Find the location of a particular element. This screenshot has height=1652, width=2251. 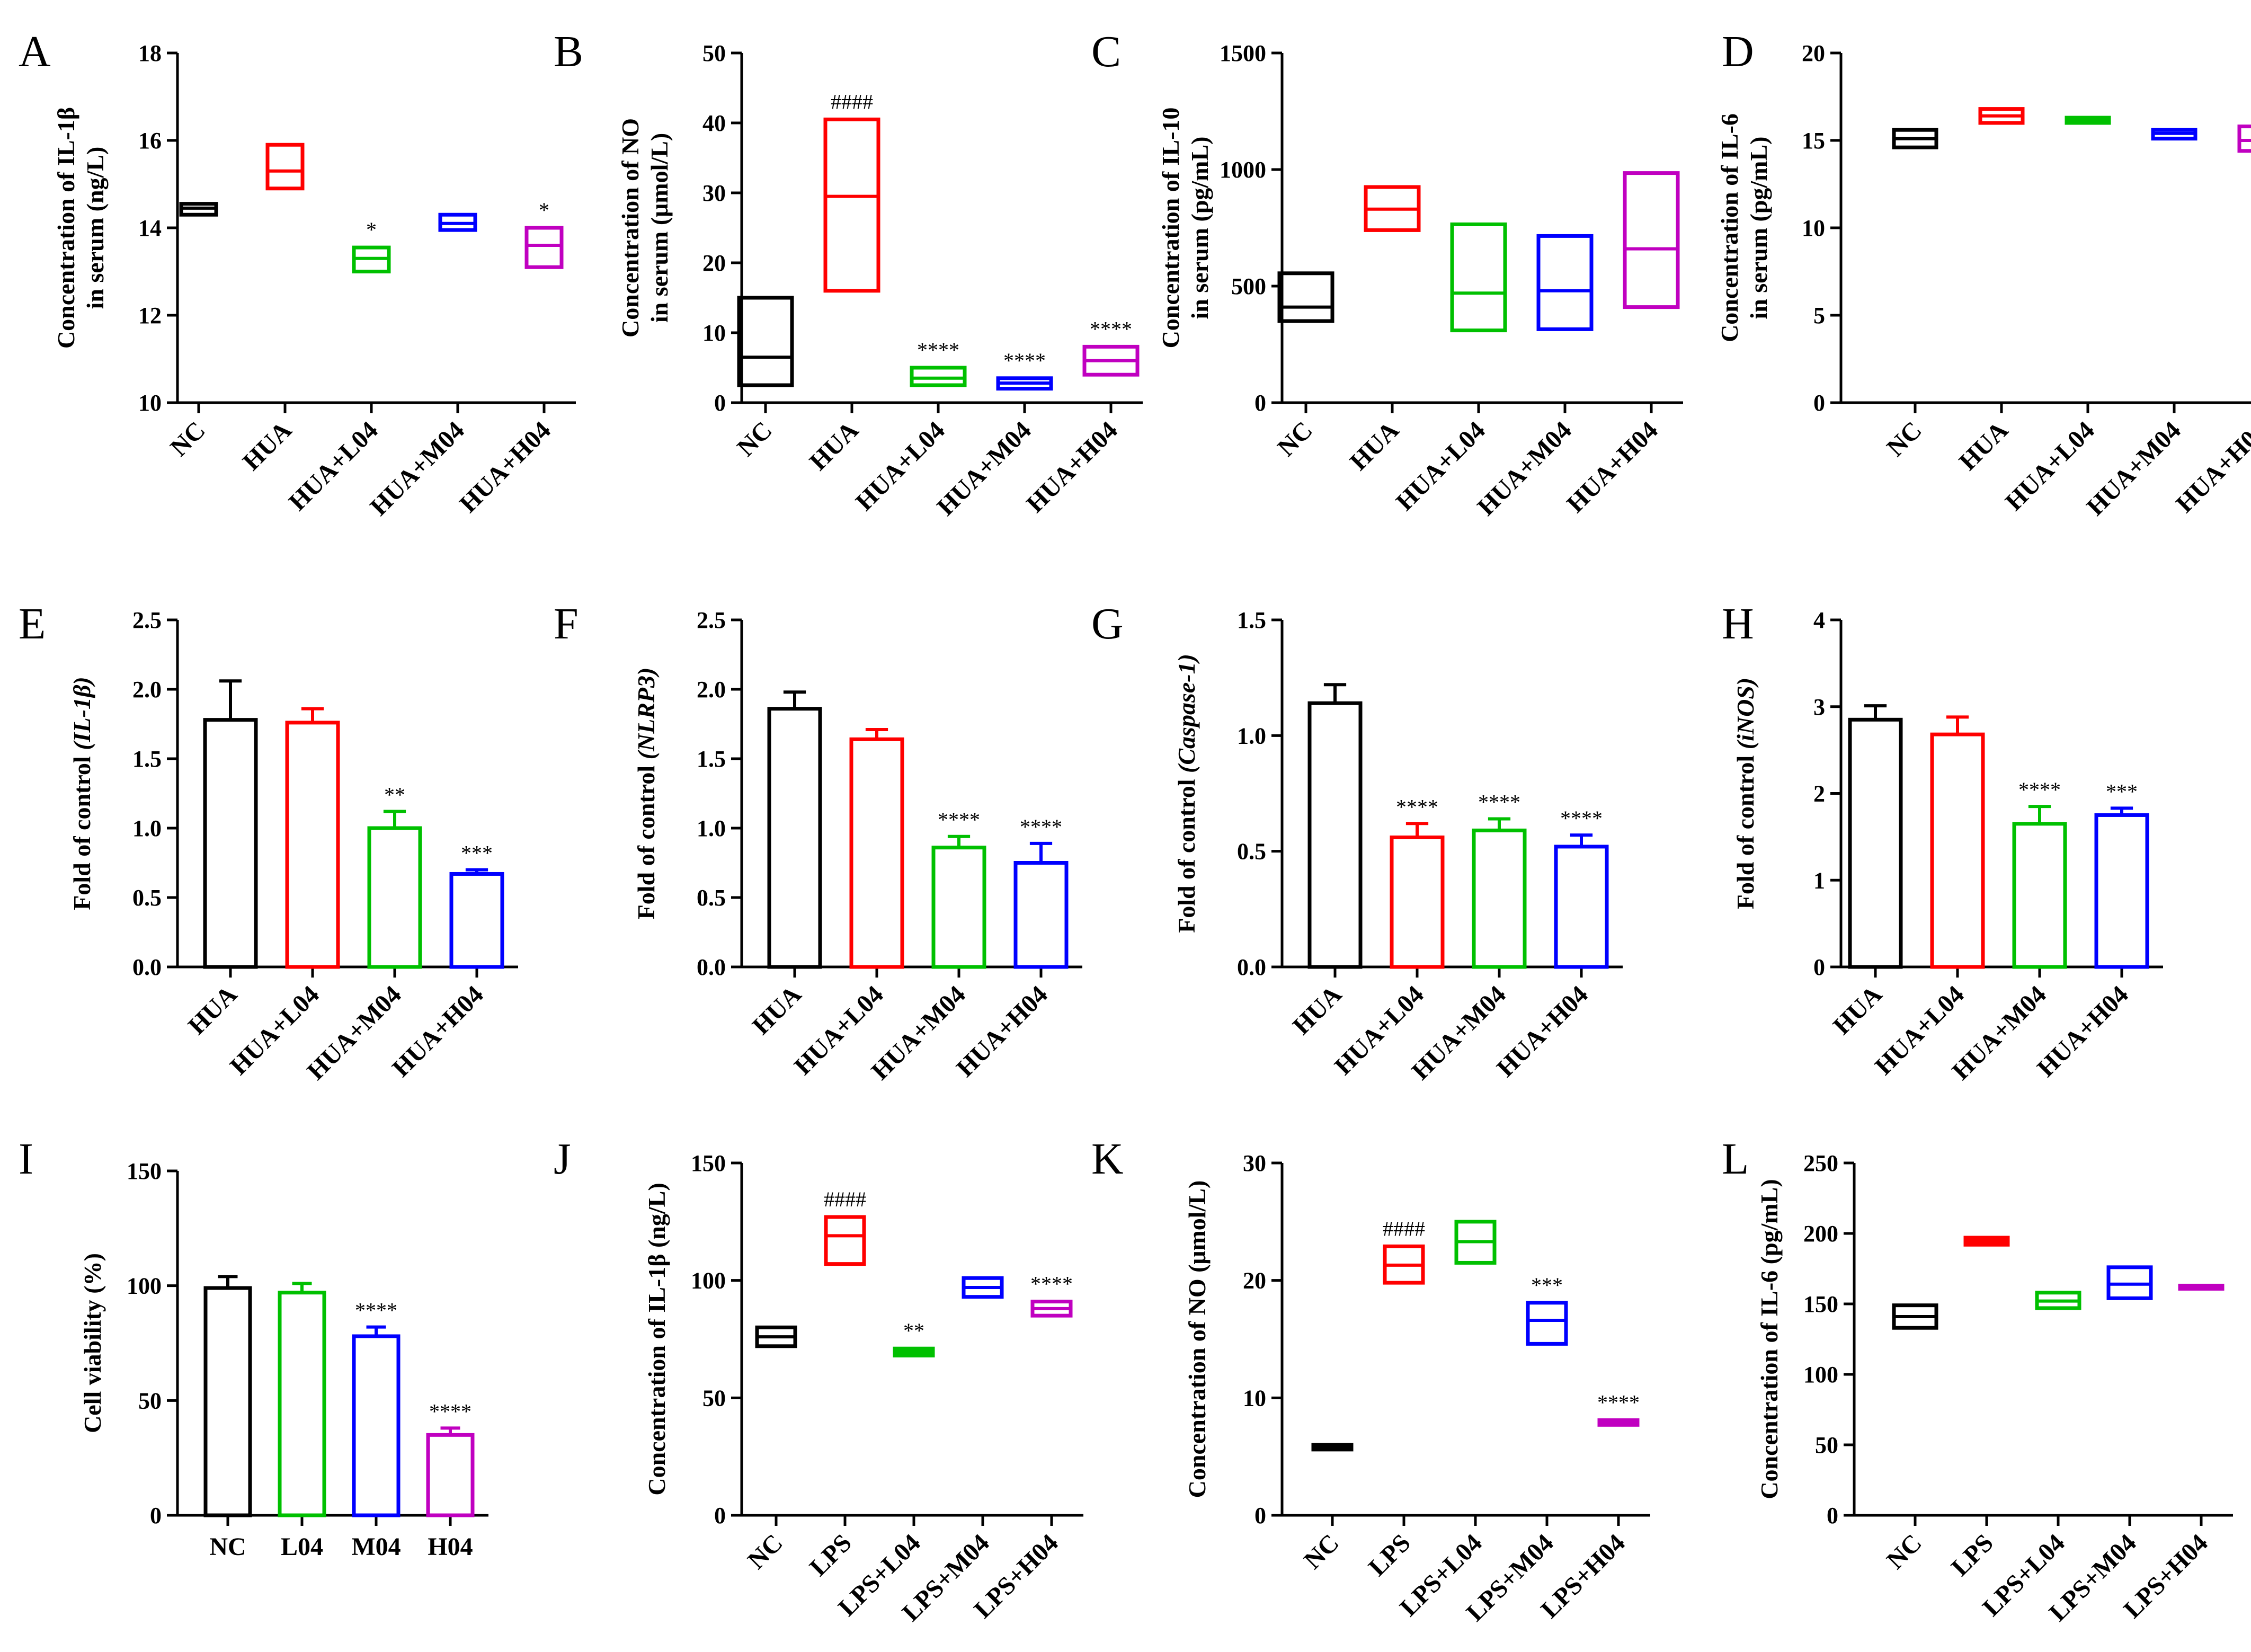

panel-label: G is located at coordinates (1107, 624).